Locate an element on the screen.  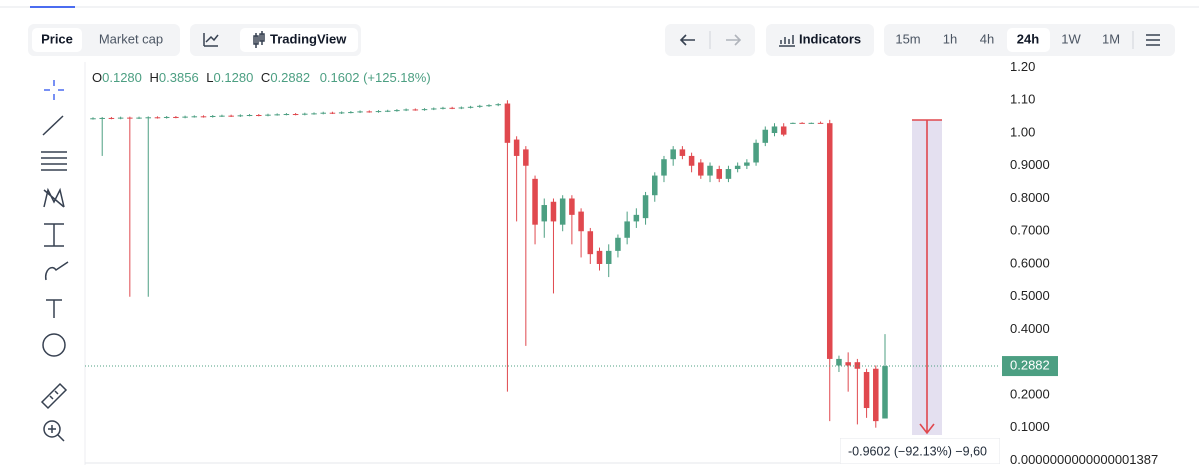
indicators-button is located at coordinates (820, 40).